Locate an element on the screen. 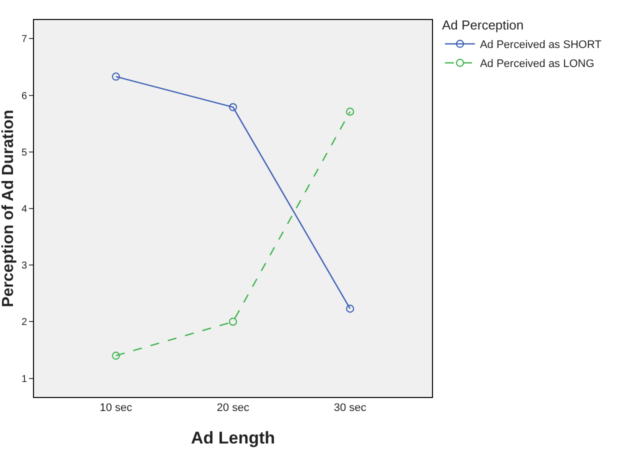 This screenshot has height=473, width=619. x-tick-label: 10 sec is located at coordinates (116, 408).